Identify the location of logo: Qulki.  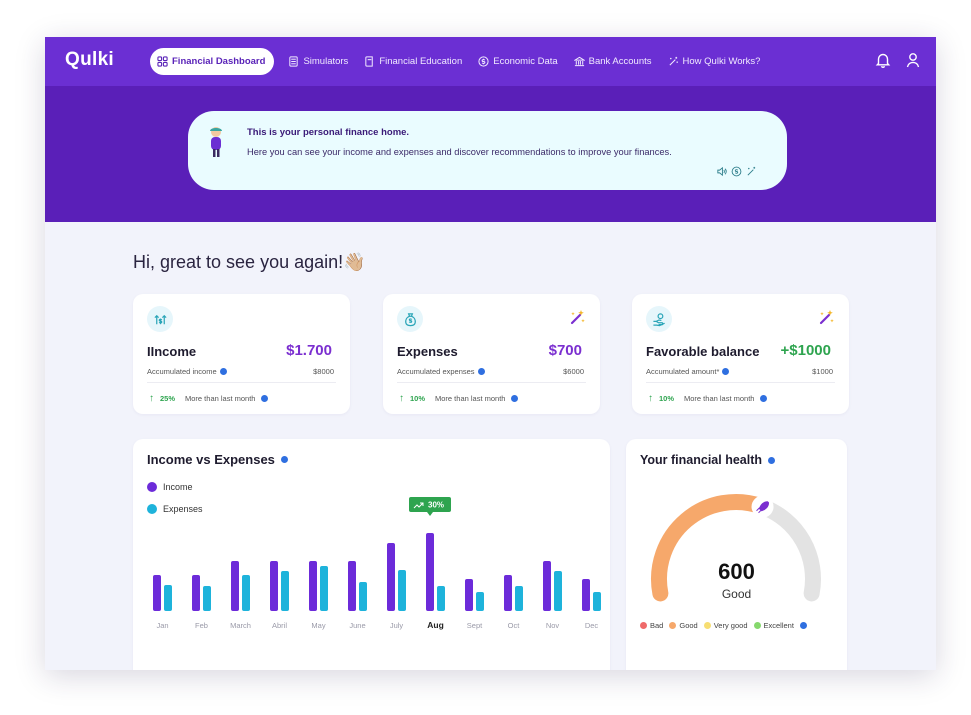
(90, 59).